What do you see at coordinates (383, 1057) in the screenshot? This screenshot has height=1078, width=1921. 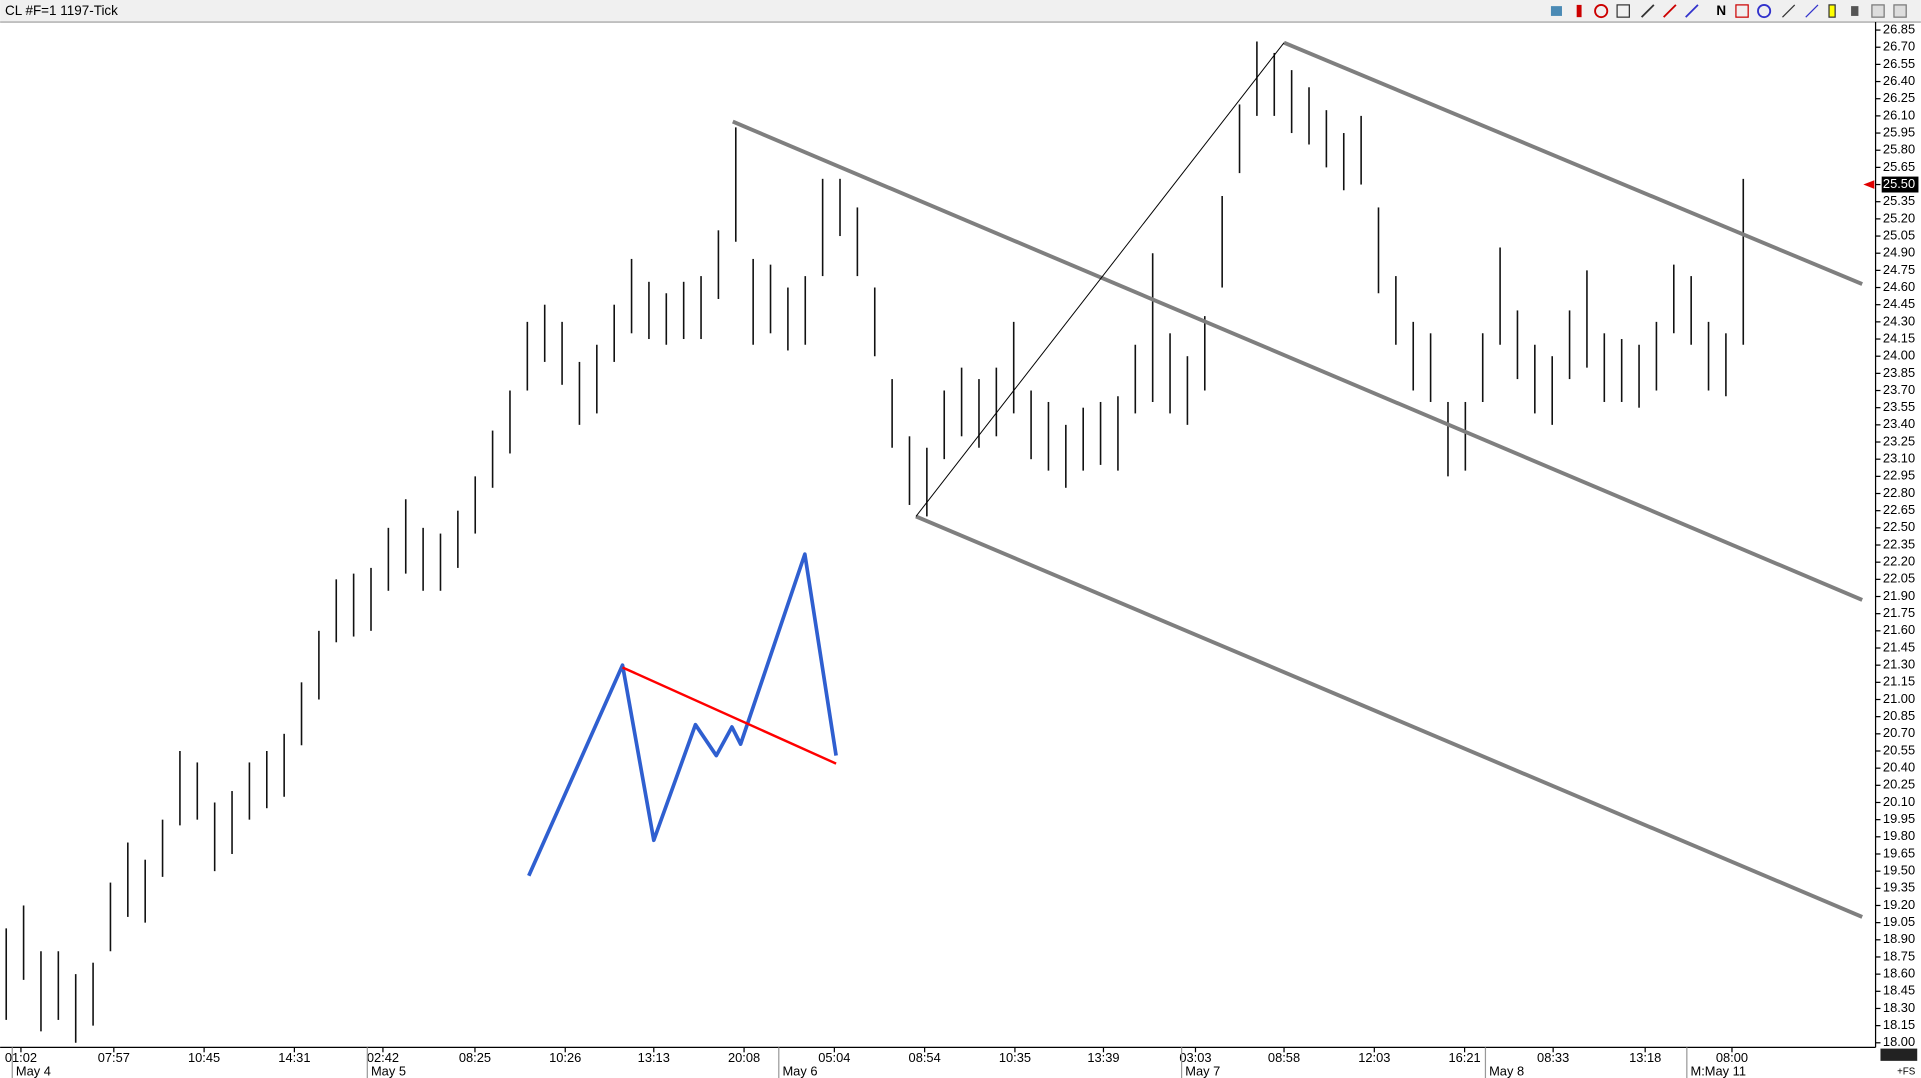 I see `x-tick-label: 02:42` at bounding box center [383, 1057].